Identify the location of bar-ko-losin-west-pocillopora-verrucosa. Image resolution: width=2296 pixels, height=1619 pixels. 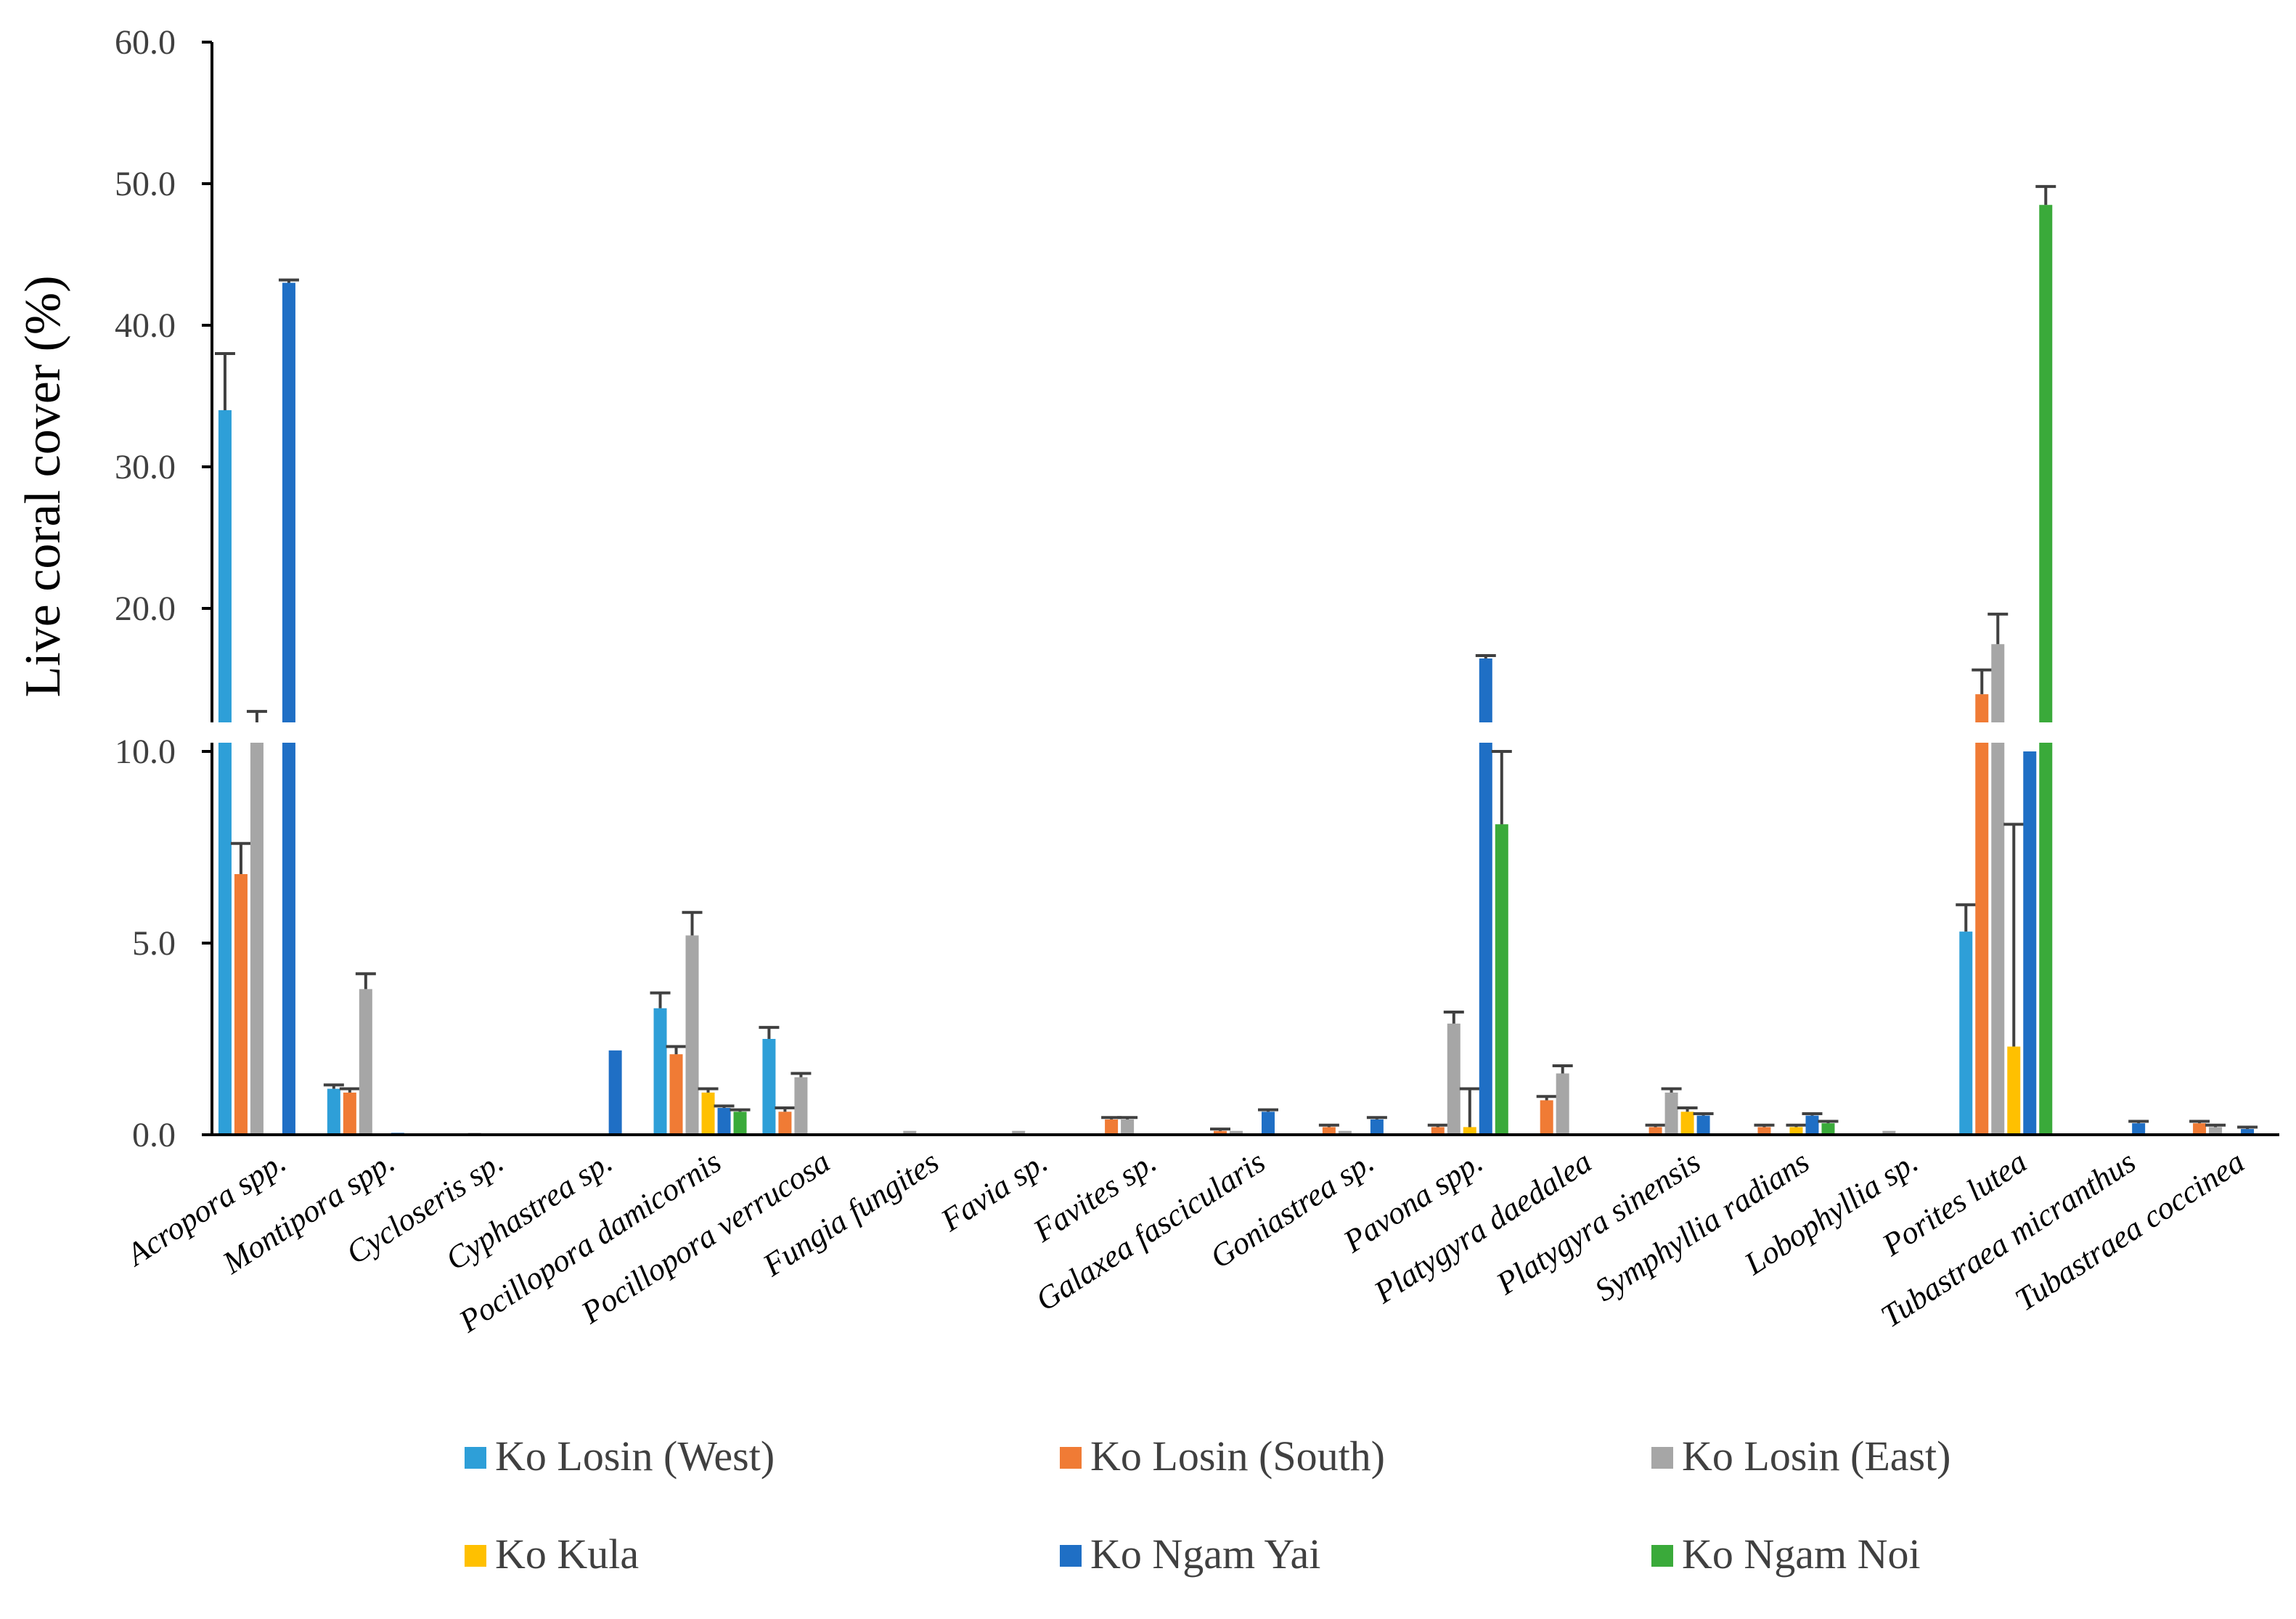
(769, 1087).